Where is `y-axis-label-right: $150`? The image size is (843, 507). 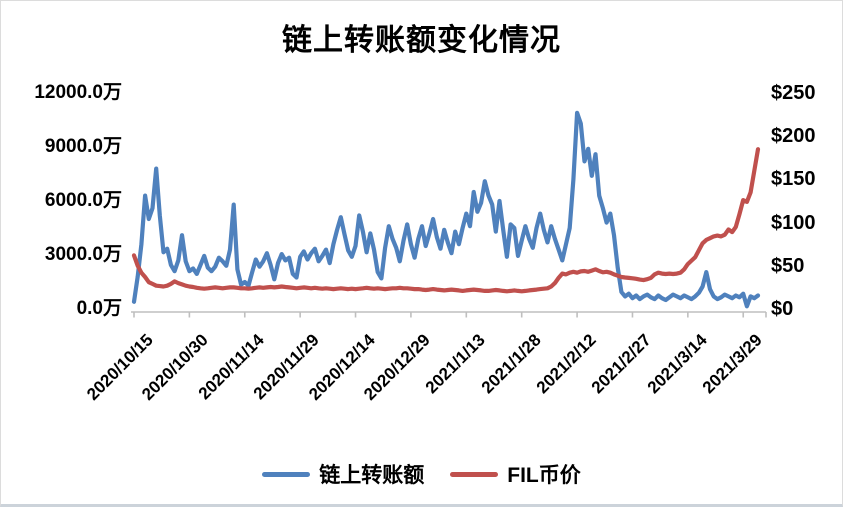 y-axis-label-right: $150 is located at coordinates (793, 179).